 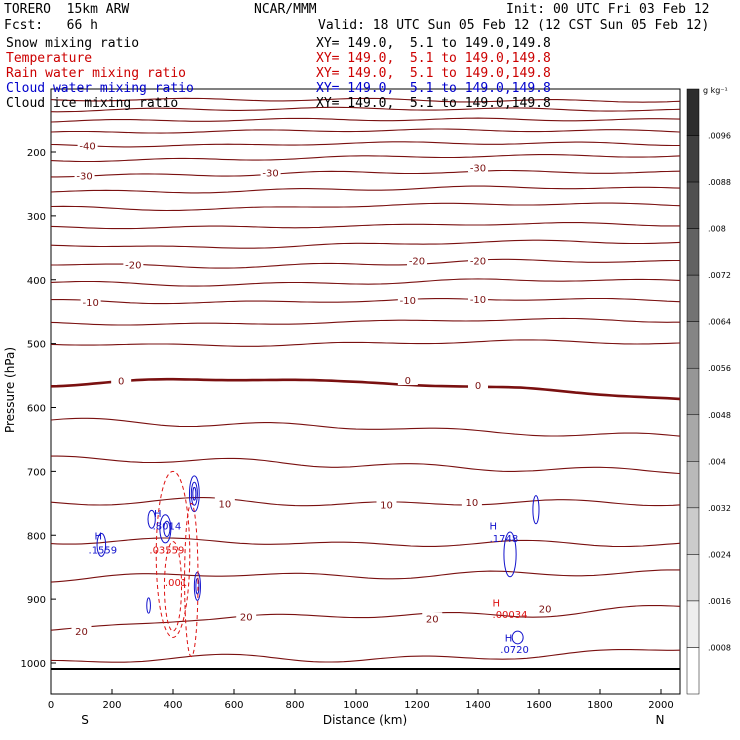 I want to click on colorbar-label: .0096, so click(x=719, y=136).